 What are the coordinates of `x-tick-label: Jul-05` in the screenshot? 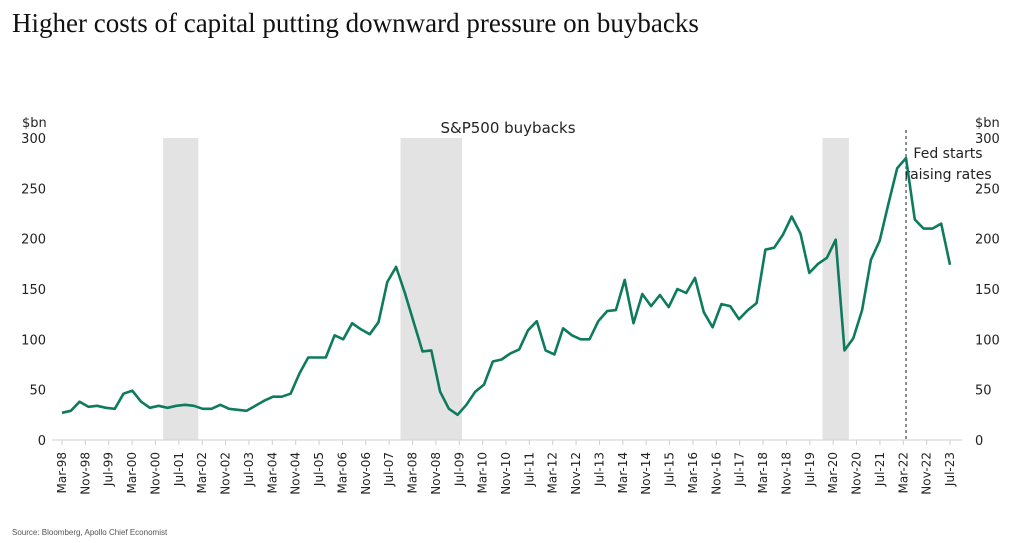 It's located at (319, 469).